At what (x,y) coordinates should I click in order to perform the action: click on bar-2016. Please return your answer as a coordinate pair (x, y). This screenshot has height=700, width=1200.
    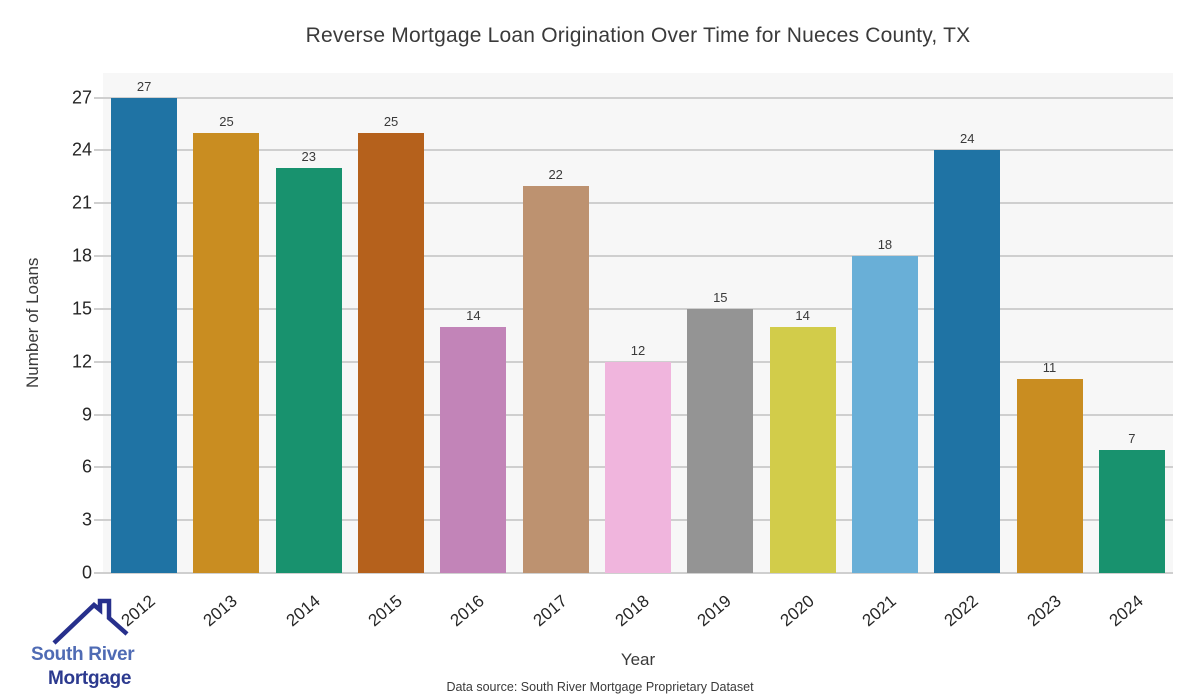
    Looking at the image, I should click on (473, 449).